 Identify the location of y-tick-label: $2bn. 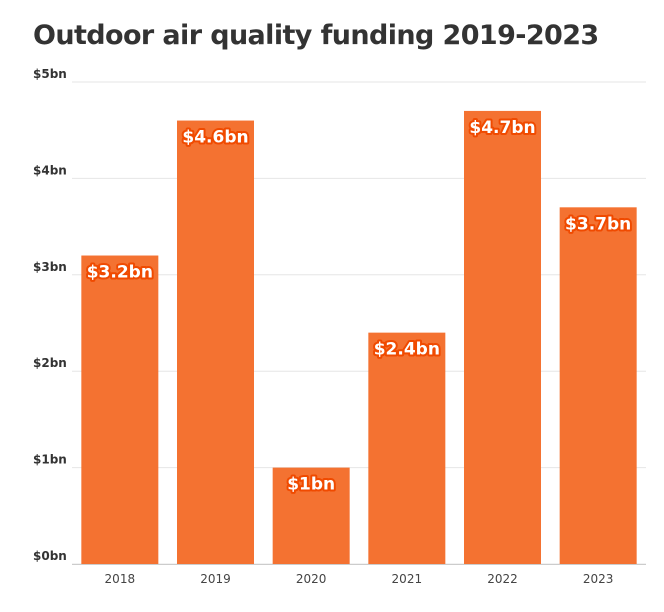
(50, 363).